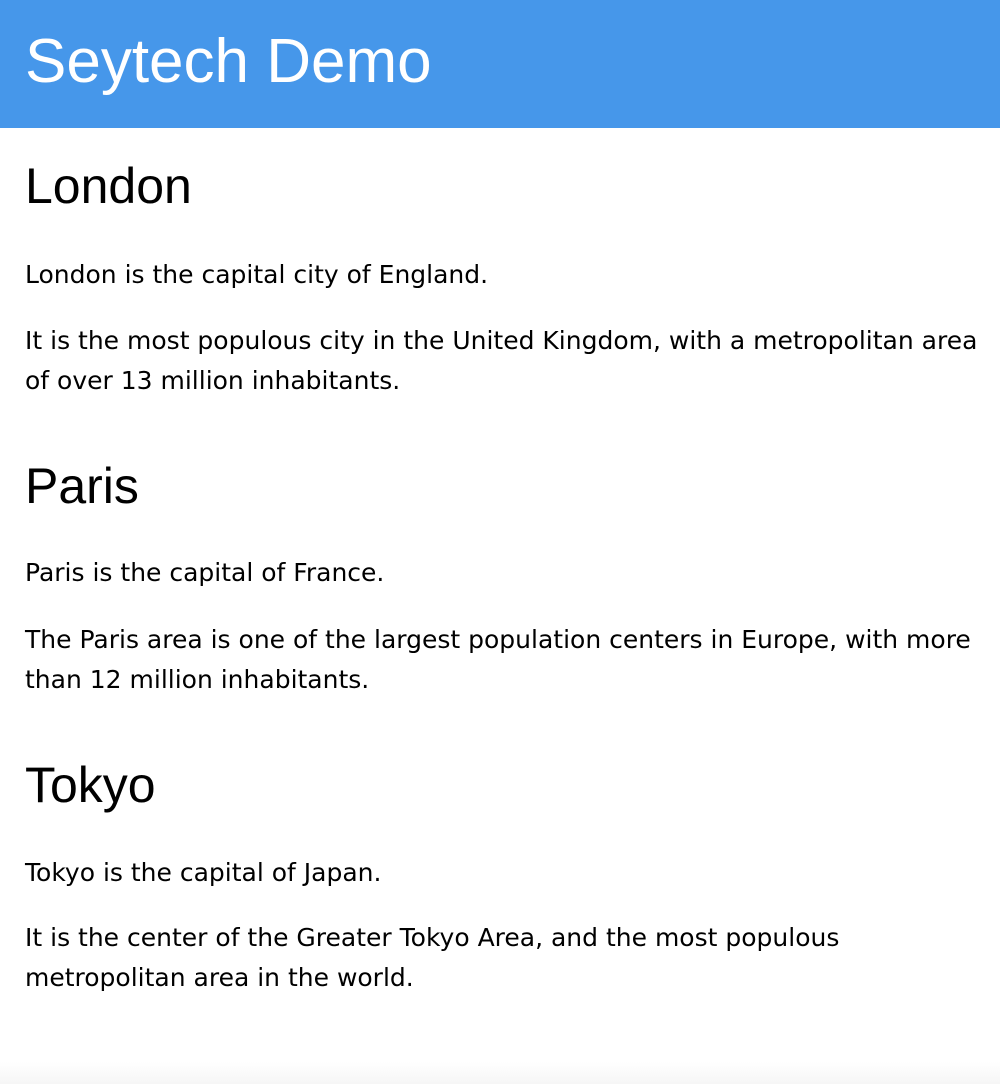 The width and height of the screenshot is (1000, 1084). What do you see at coordinates (203, 872) in the screenshot?
I see `city-paragraph-tokyo-1: Tokyo is the capital of Japan.` at bounding box center [203, 872].